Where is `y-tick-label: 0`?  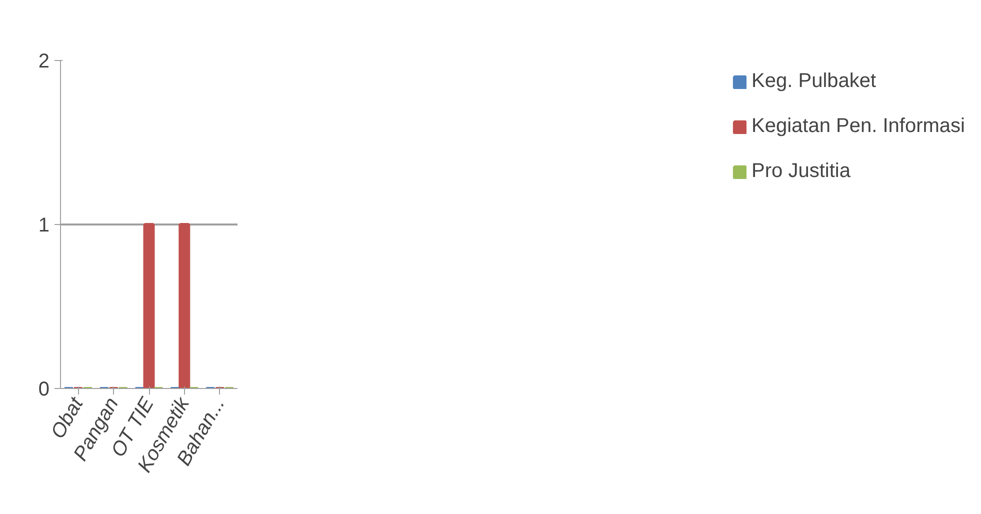
y-tick-label: 0 is located at coordinates (44, 389).